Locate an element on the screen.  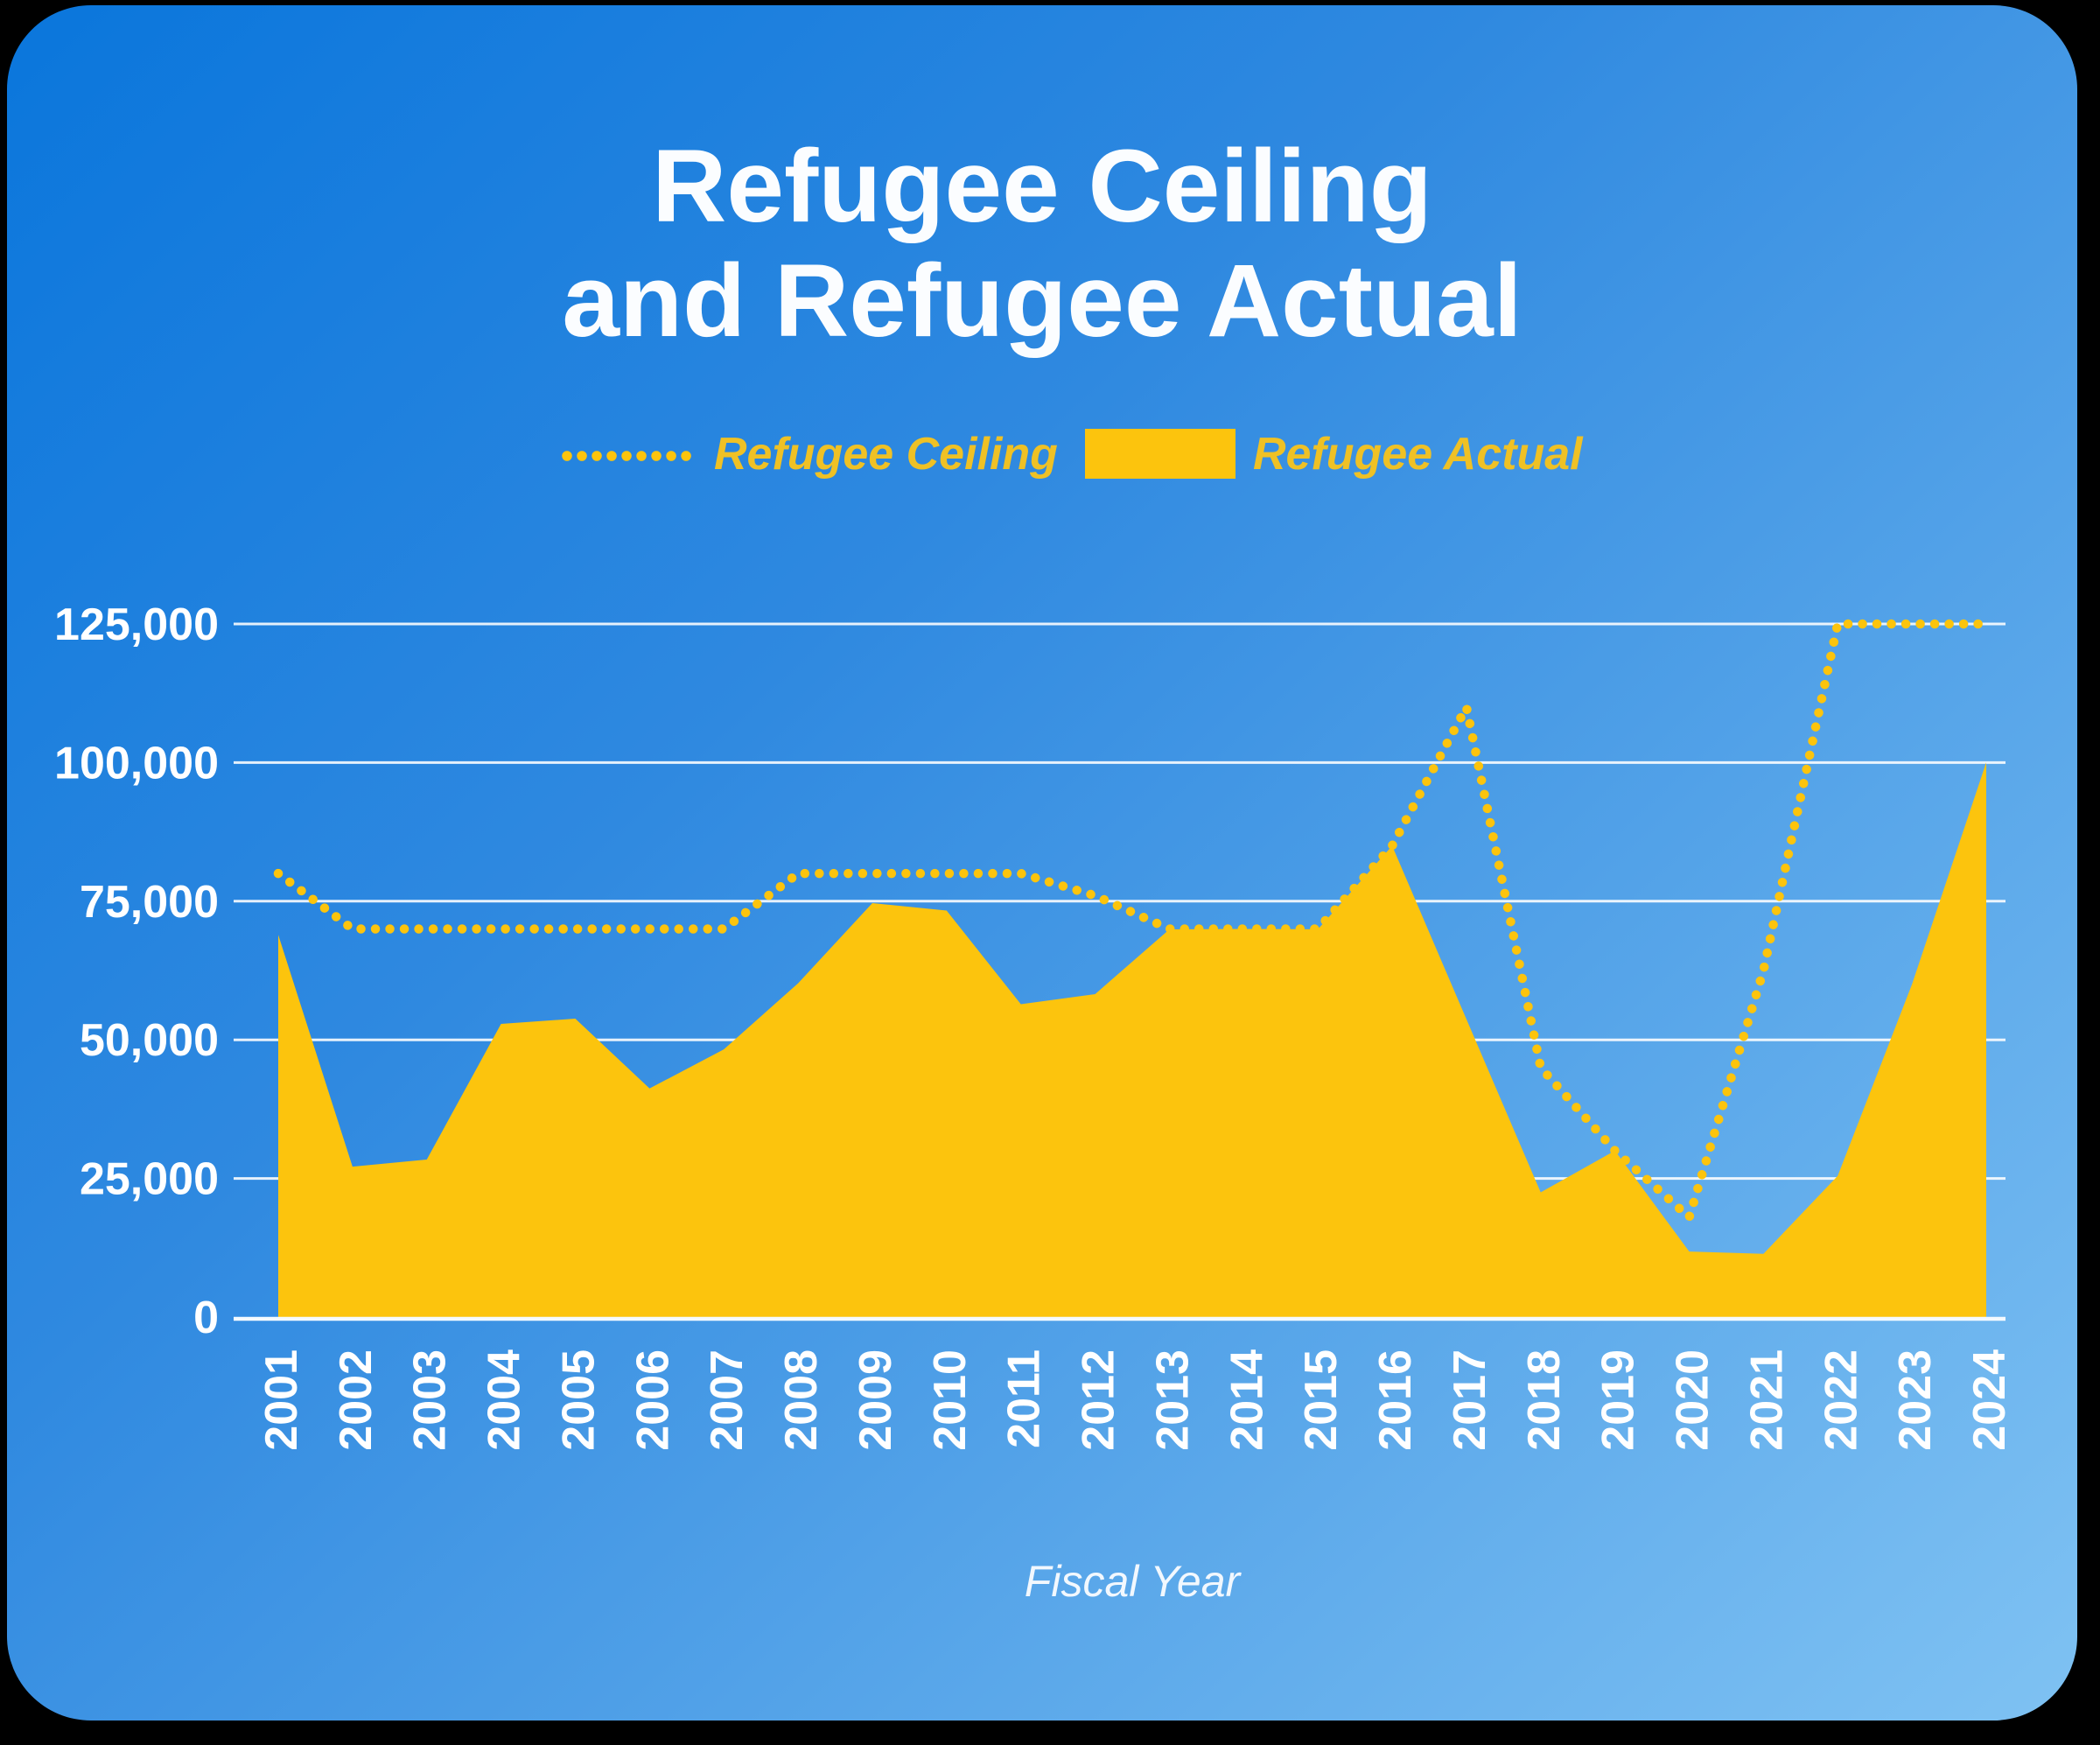
x-tick-label-2010: 2010 is located at coordinates (950, 1400).